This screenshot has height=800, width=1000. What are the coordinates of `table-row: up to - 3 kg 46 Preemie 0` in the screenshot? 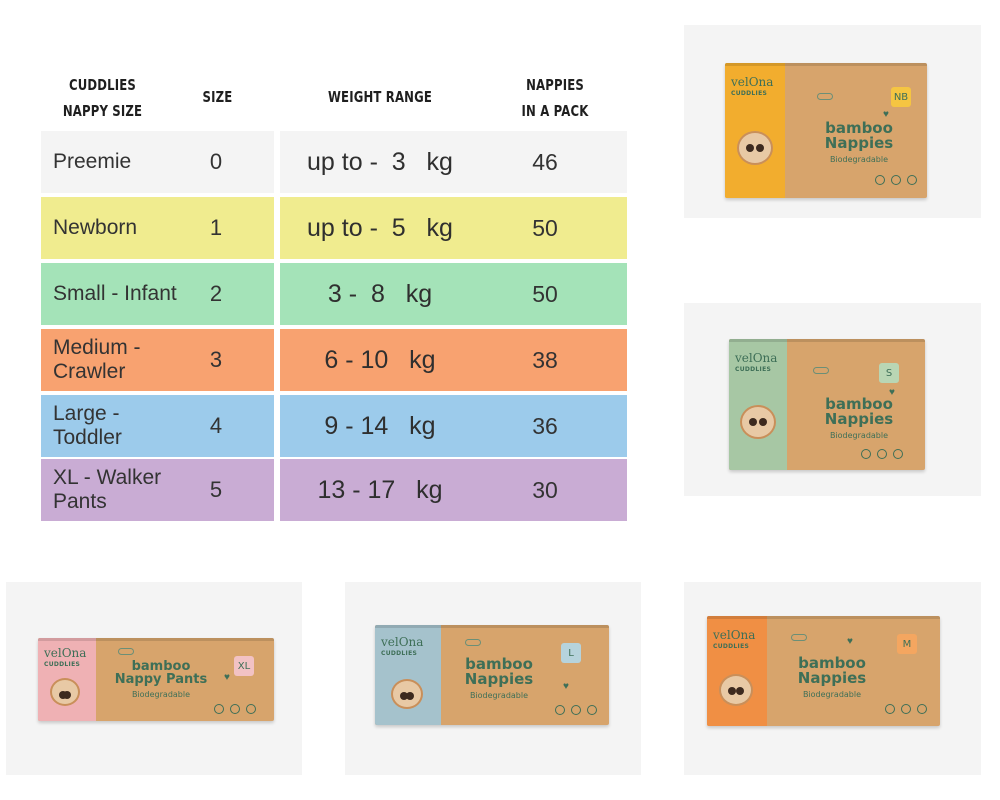 It's located at (334, 162).